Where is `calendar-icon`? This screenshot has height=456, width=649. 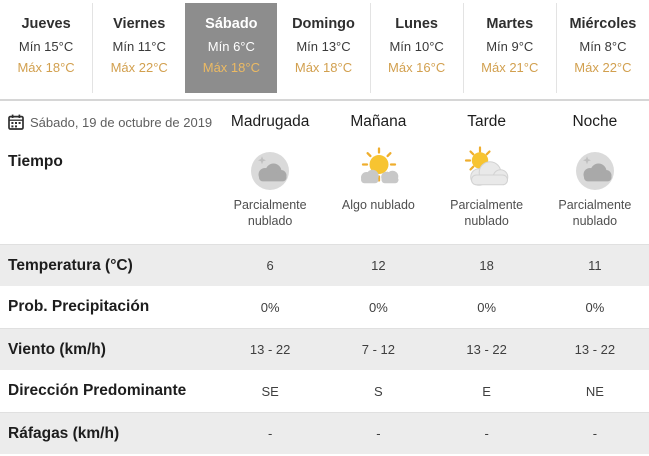 calendar-icon is located at coordinates (16, 122).